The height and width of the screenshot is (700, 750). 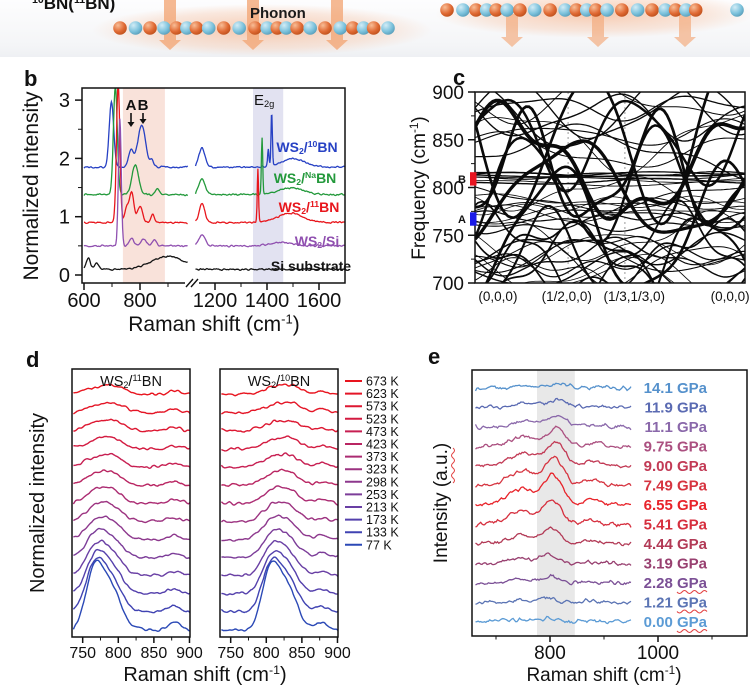 I want to click on subpanel-title: WS2/11BN, so click(x=131, y=381).